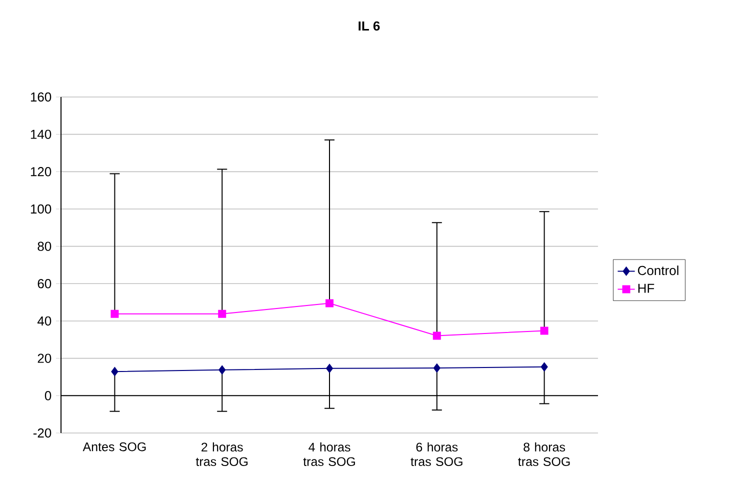 Image resolution: width=739 pixels, height=500 pixels. Describe the element at coordinates (222, 454) in the screenshot. I see `x-tick-label: 2 horas tras SOG` at that location.